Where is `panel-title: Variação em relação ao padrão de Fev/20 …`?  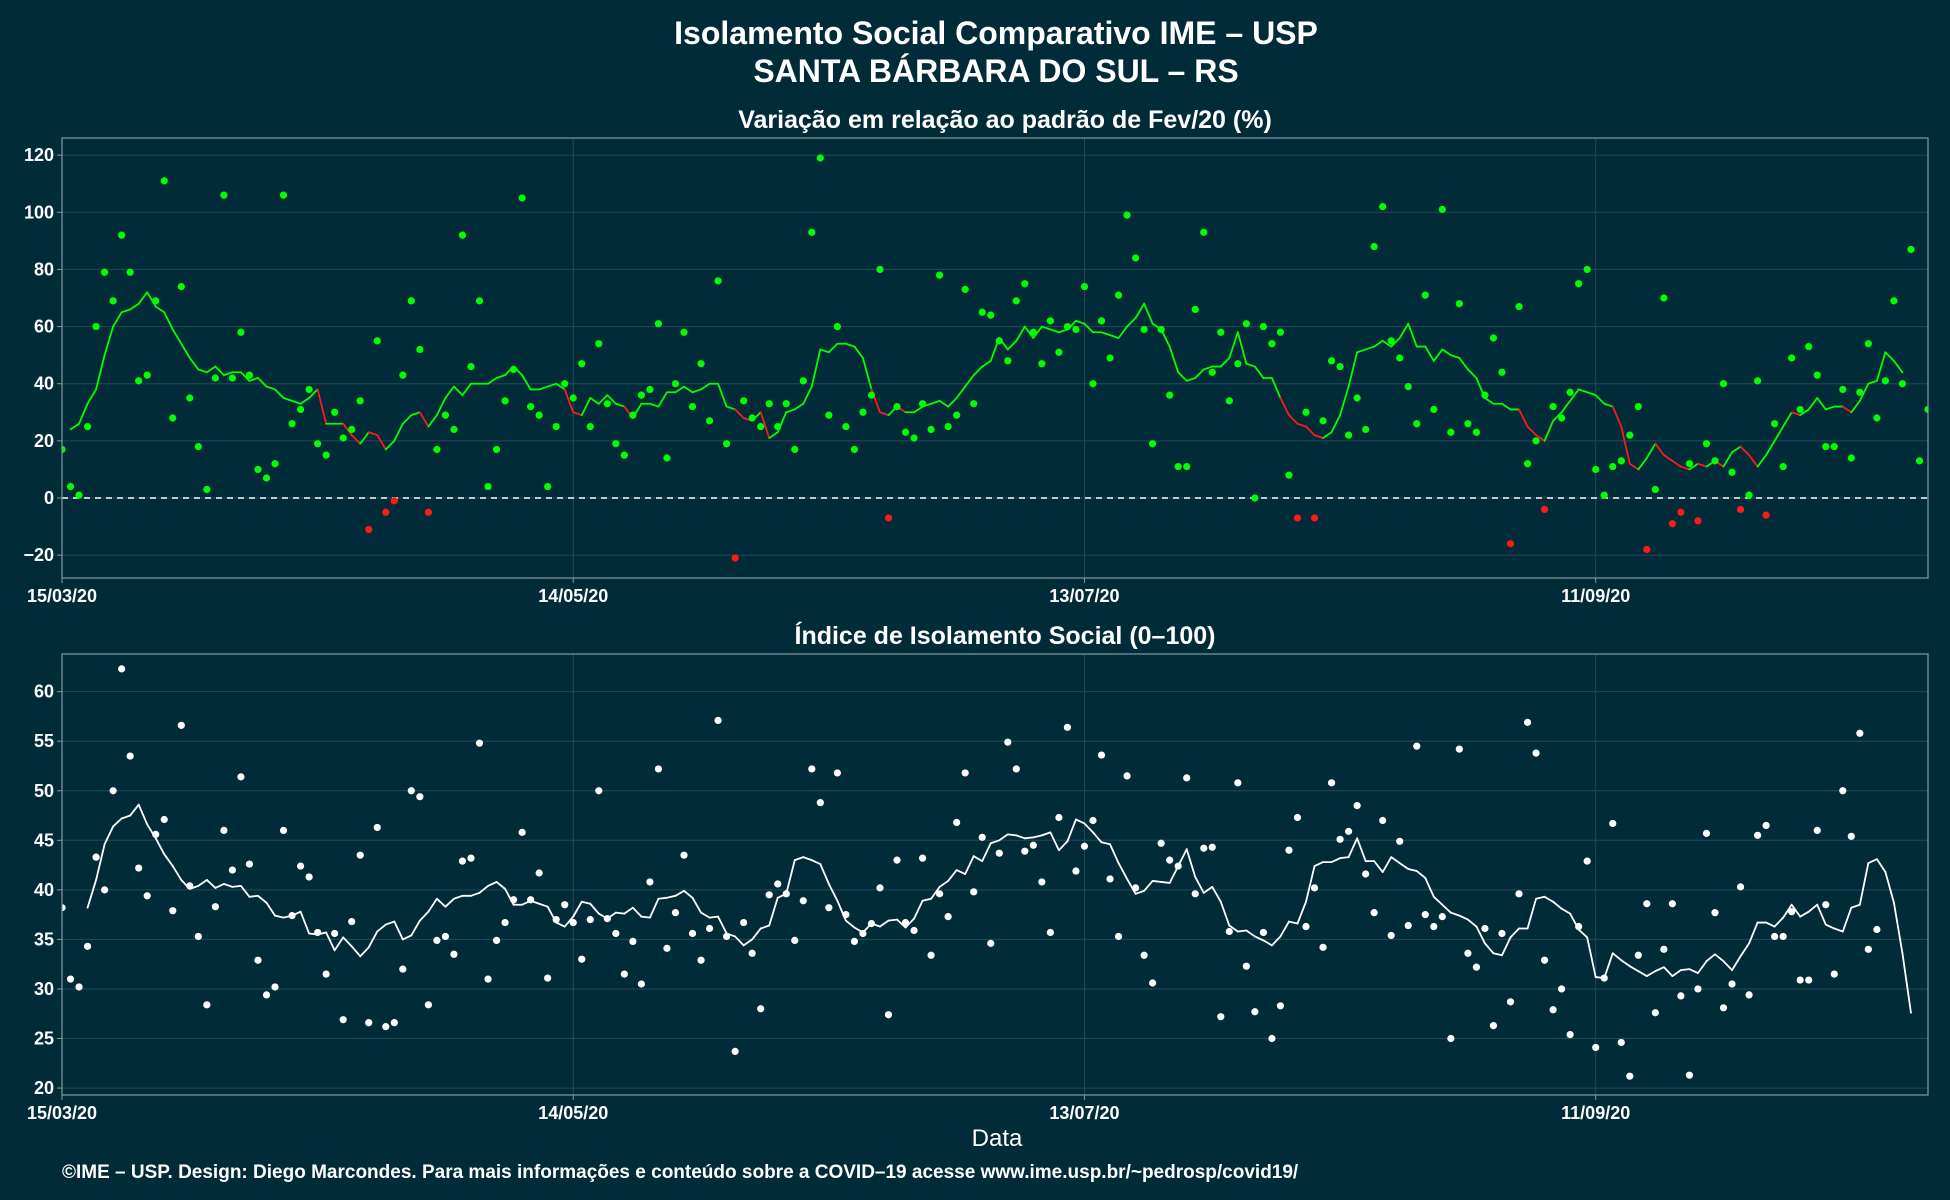 panel-title: Variação em relação ao padrão de Fev/20 … is located at coordinates (1005, 120).